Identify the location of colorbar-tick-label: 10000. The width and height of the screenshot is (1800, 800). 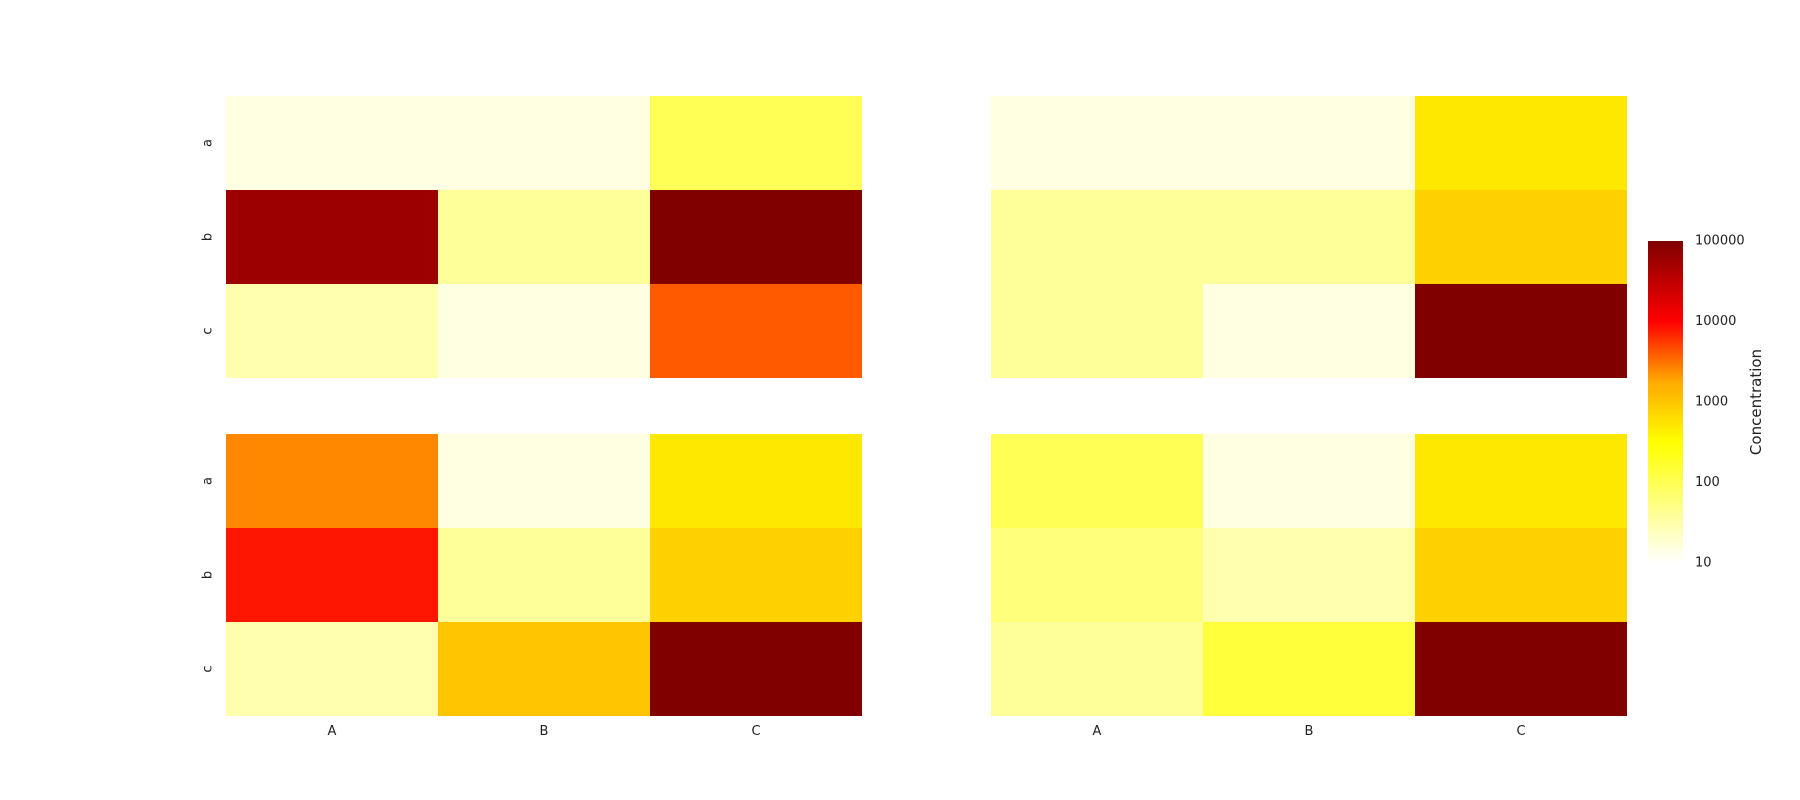
(1715, 321).